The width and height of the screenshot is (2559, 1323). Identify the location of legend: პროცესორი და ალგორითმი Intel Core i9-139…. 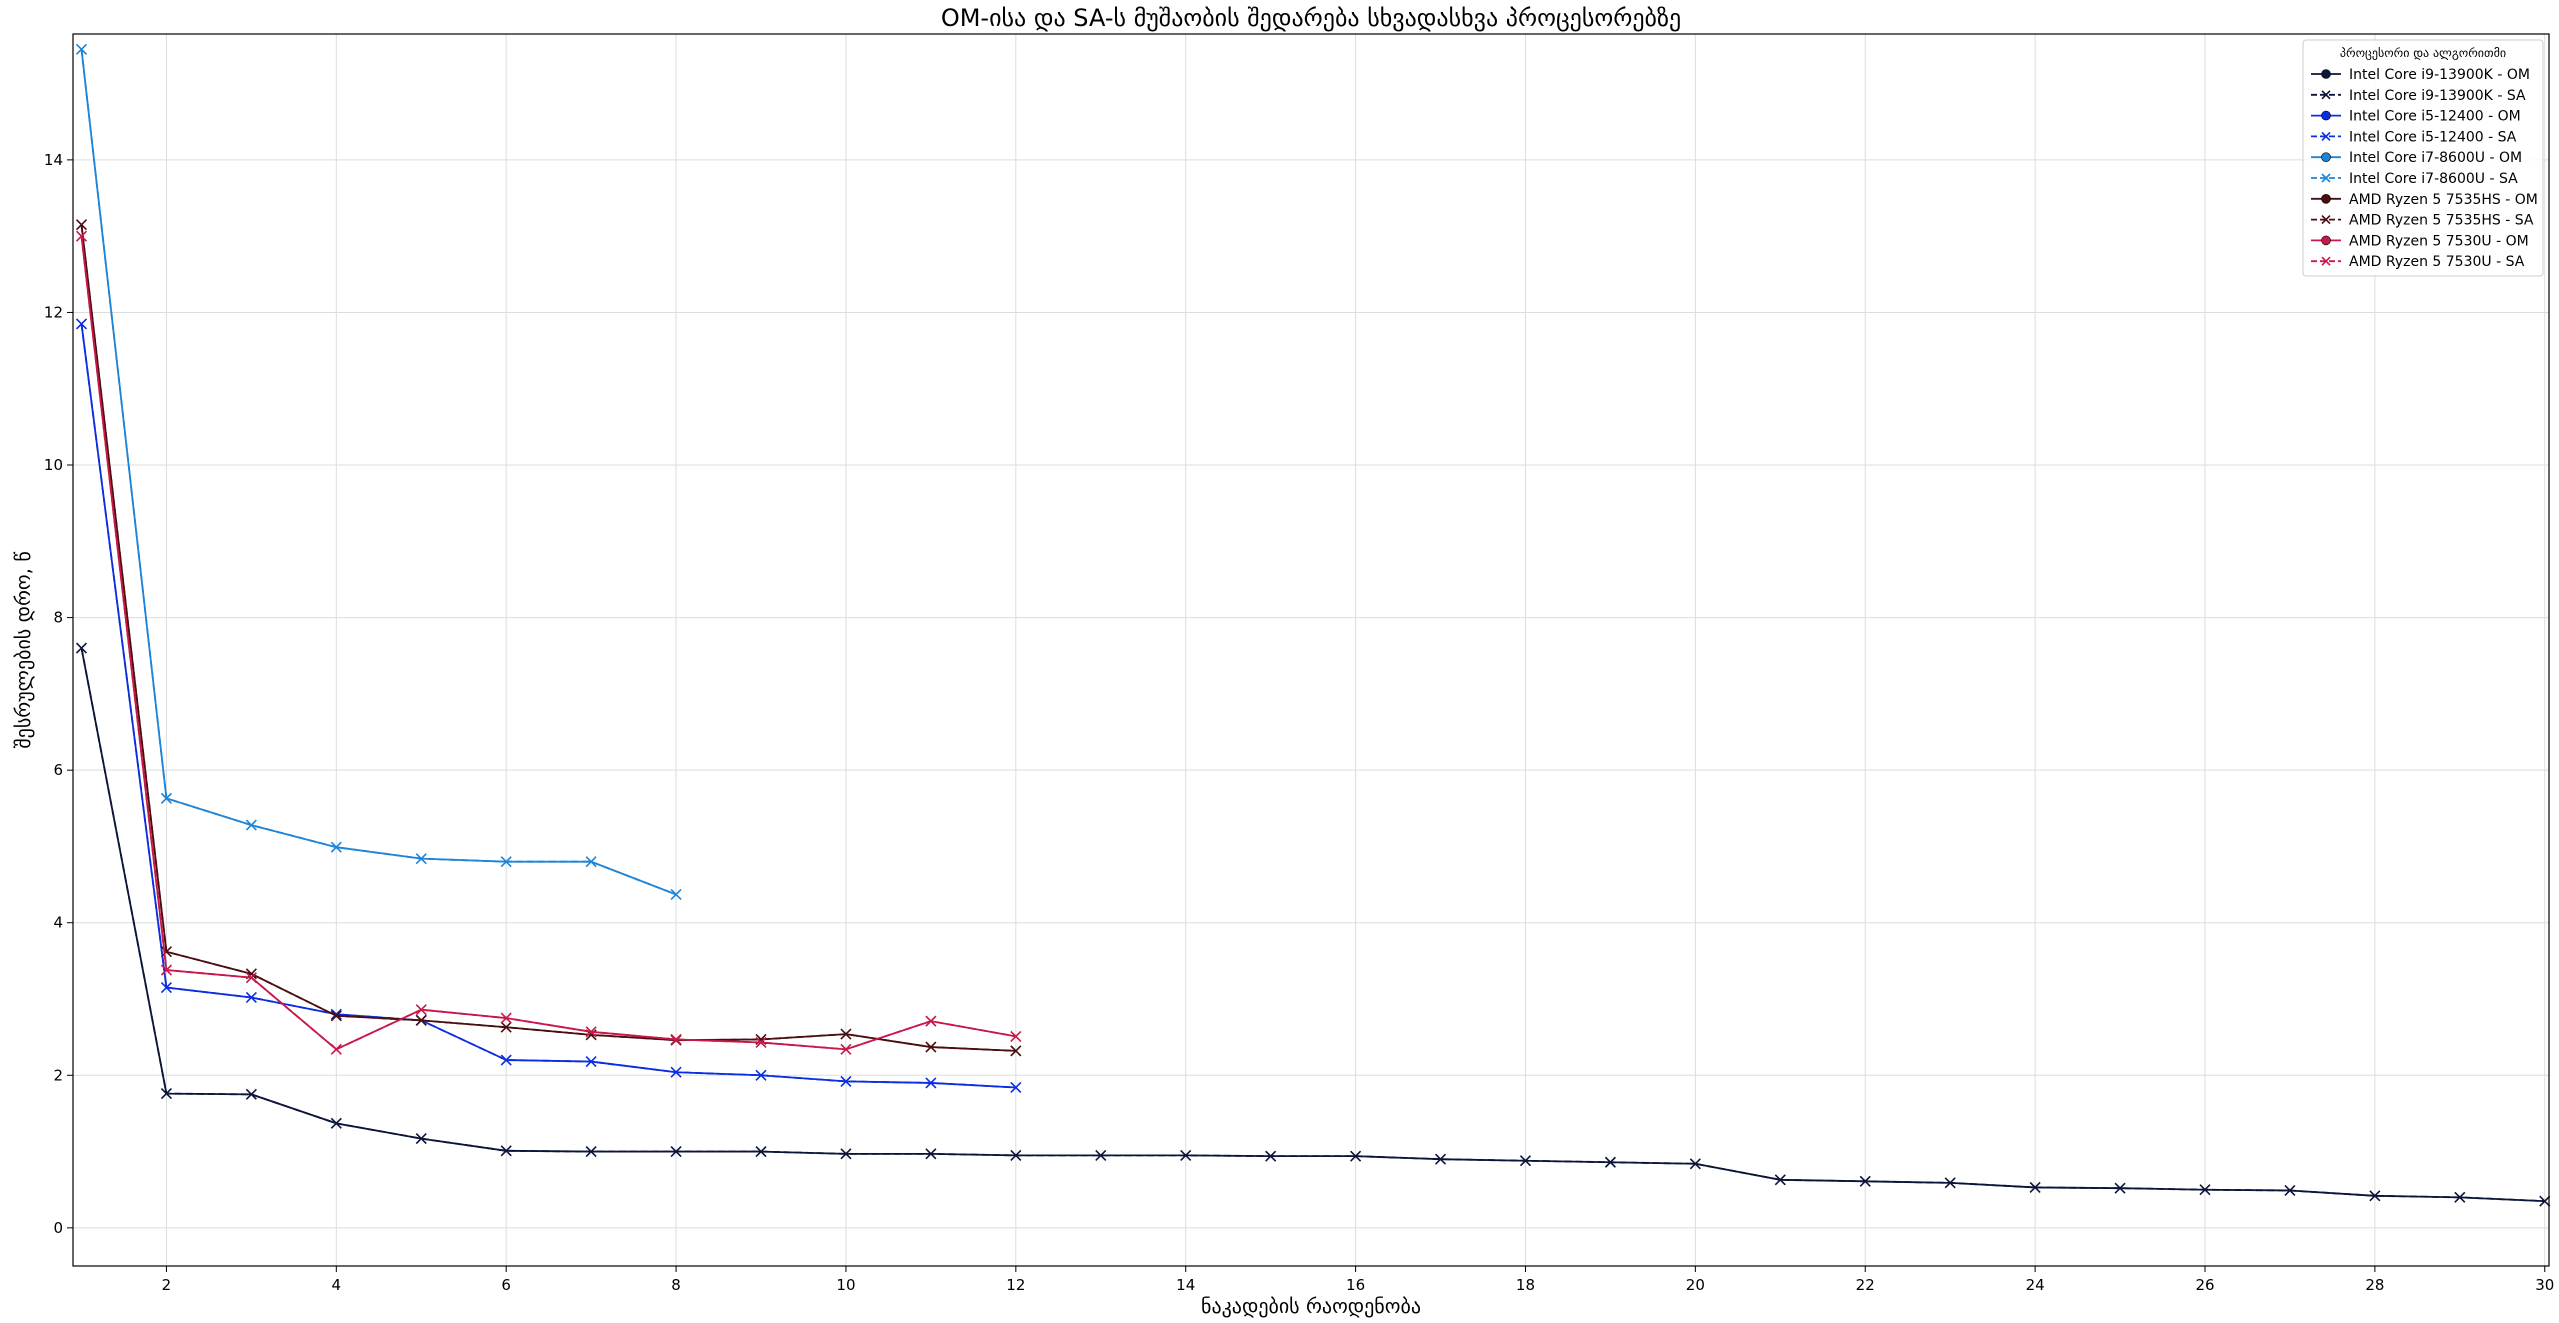
(2423, 158).